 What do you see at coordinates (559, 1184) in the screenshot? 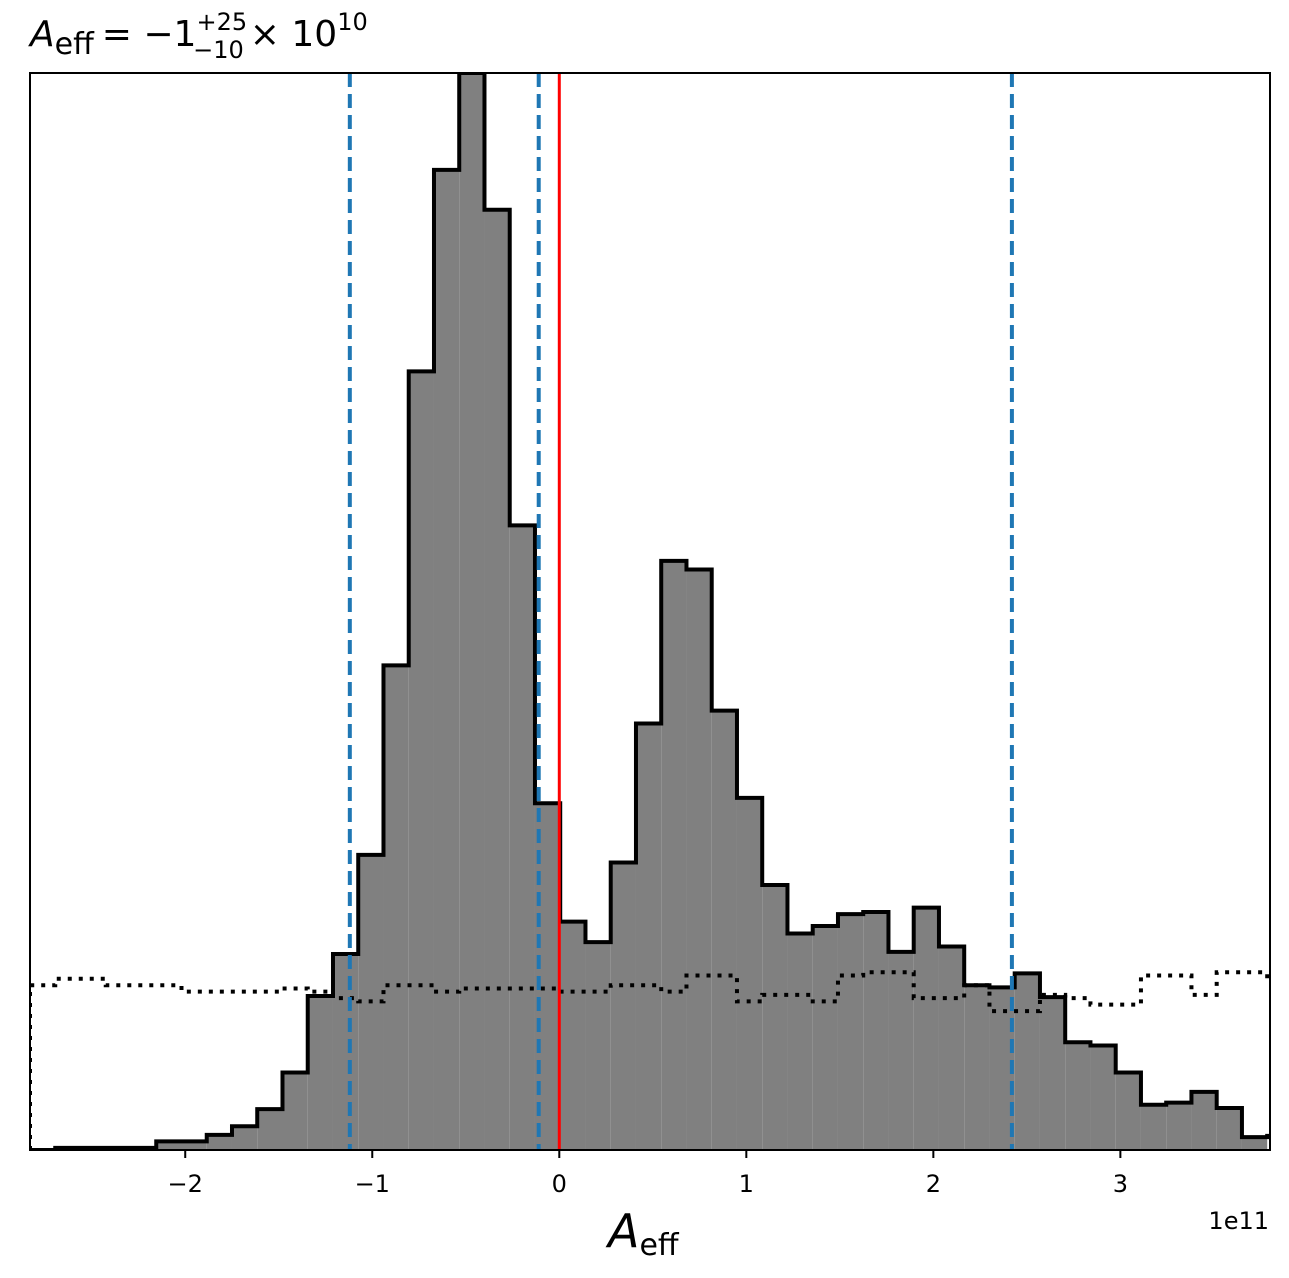
I see `x-tick-label: 0` at bounding box center [559, 1184].